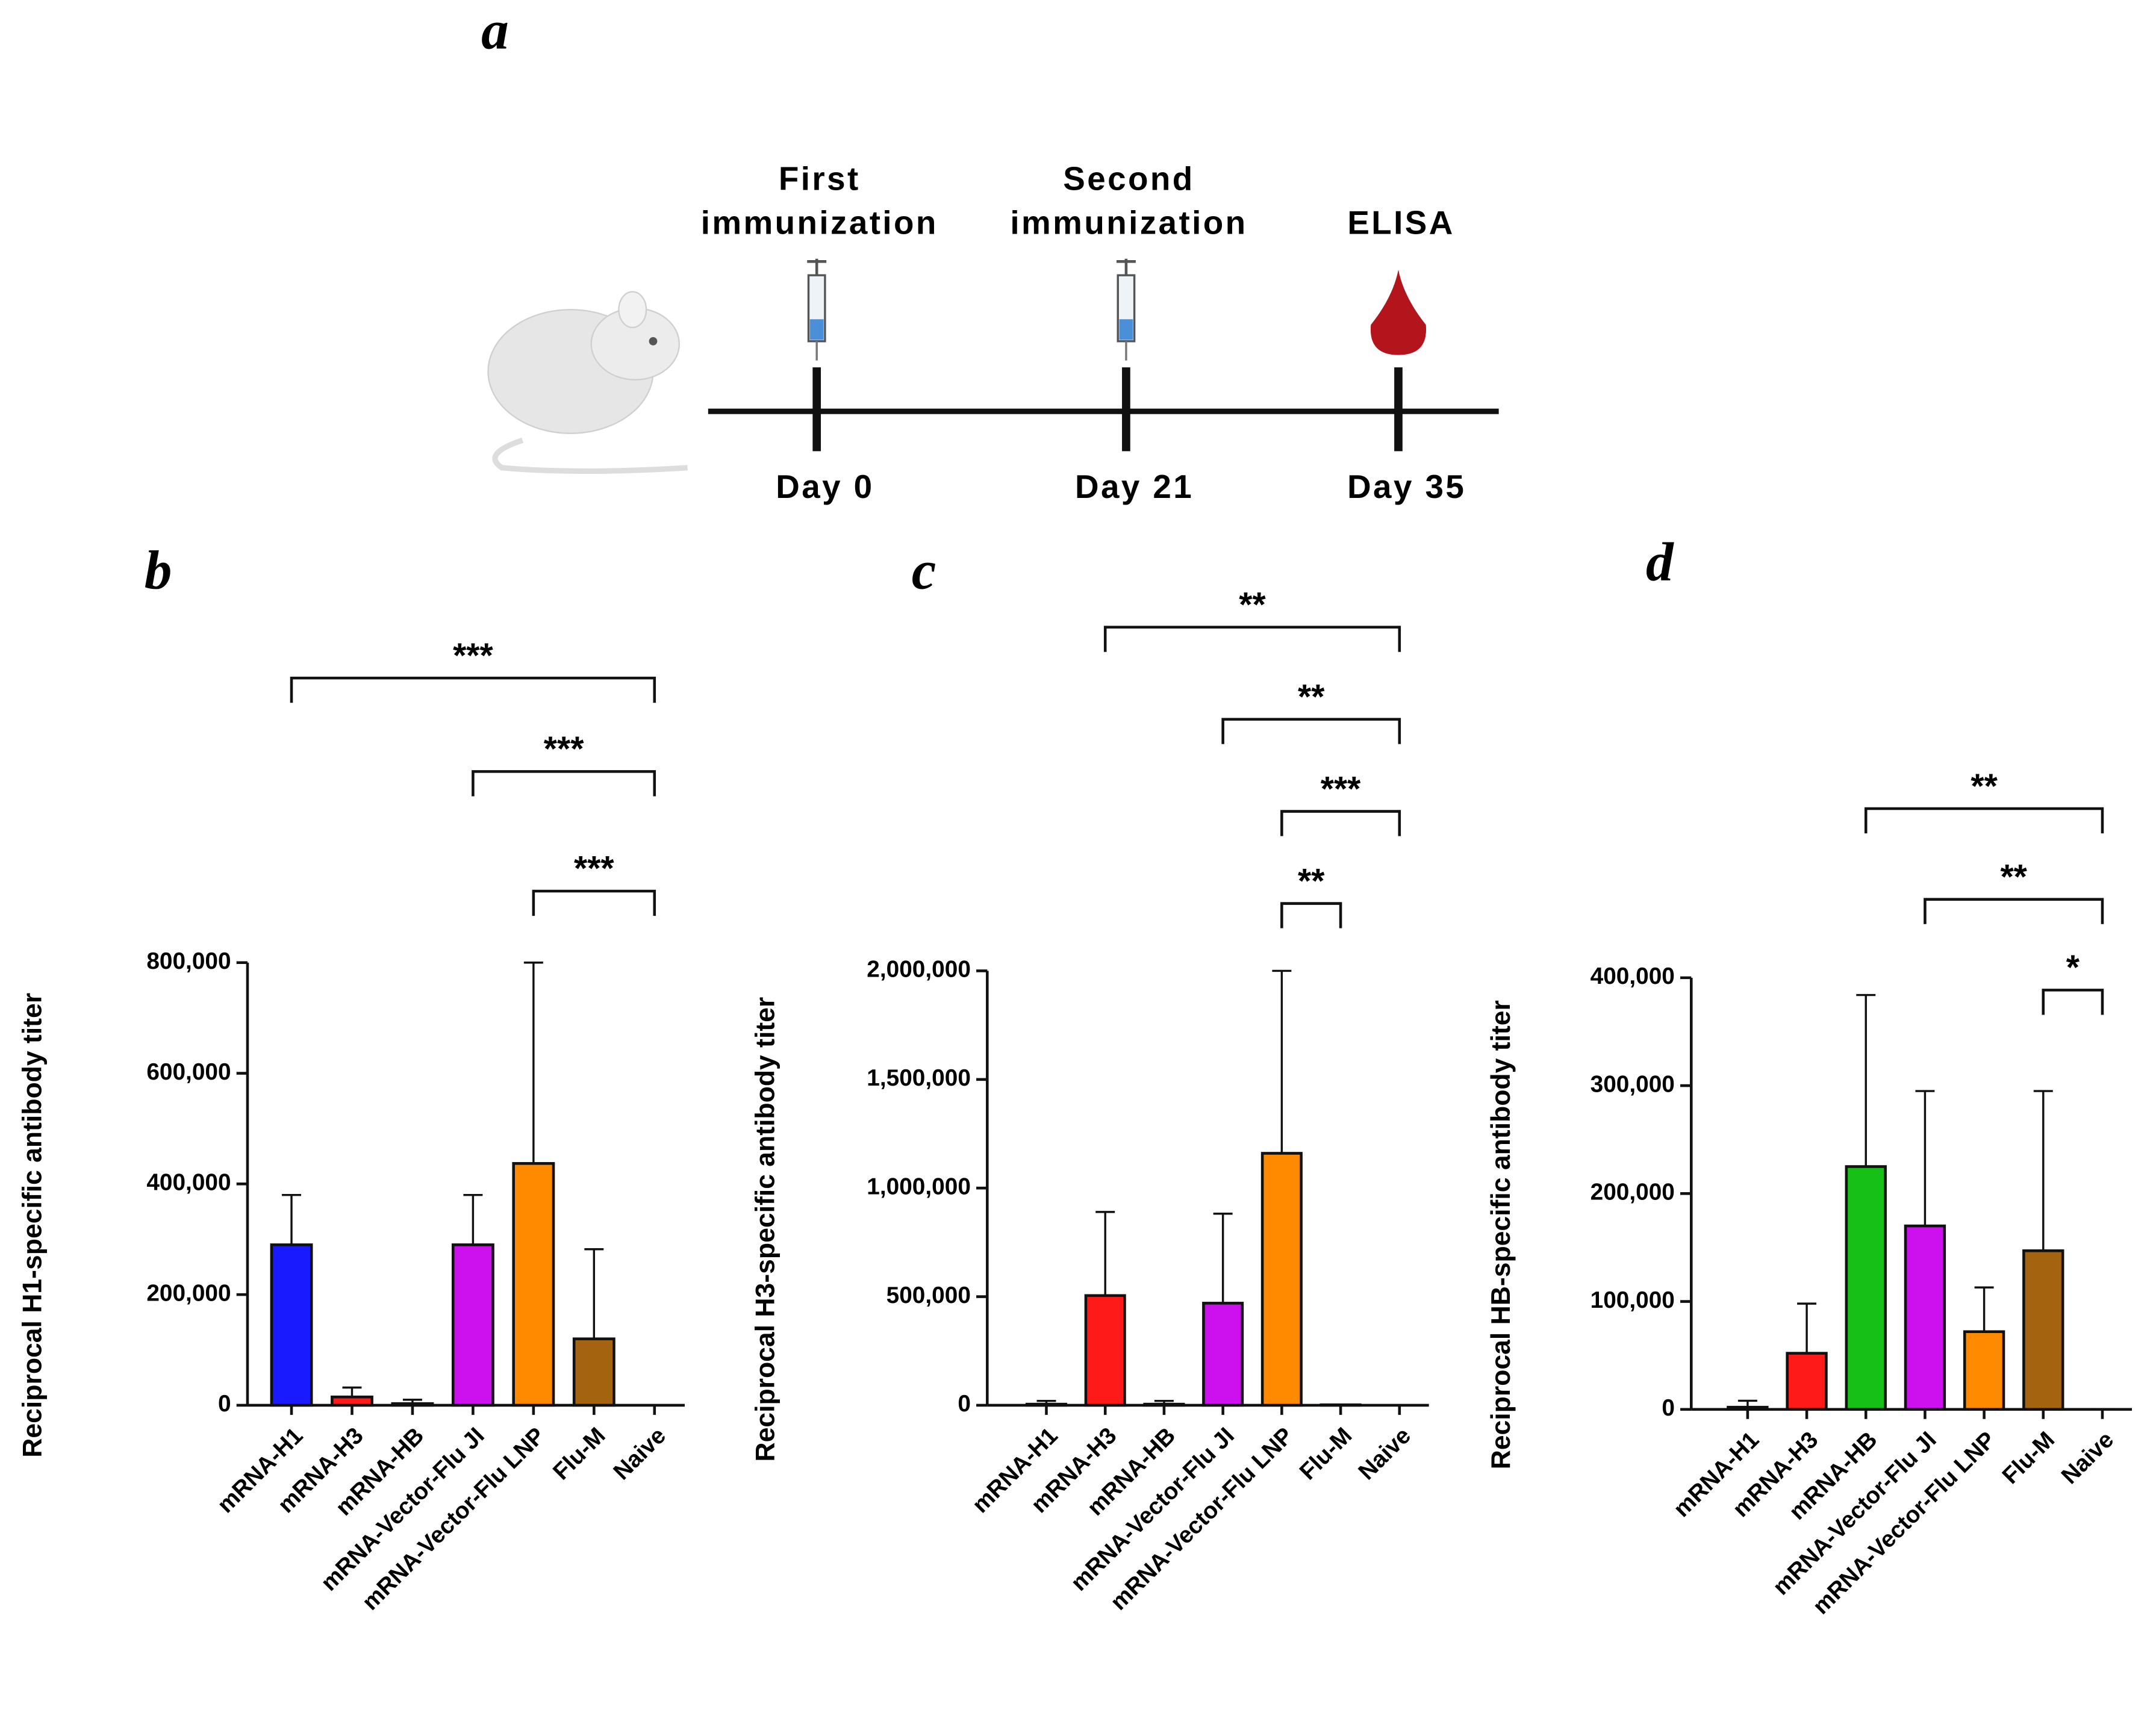 This screenshot has height=1719, width=2156. What do you see at coordinates (919, 970) in the screenshot?
I see `y-tick-label: 2,000,000` at bounding box center [919, 970].